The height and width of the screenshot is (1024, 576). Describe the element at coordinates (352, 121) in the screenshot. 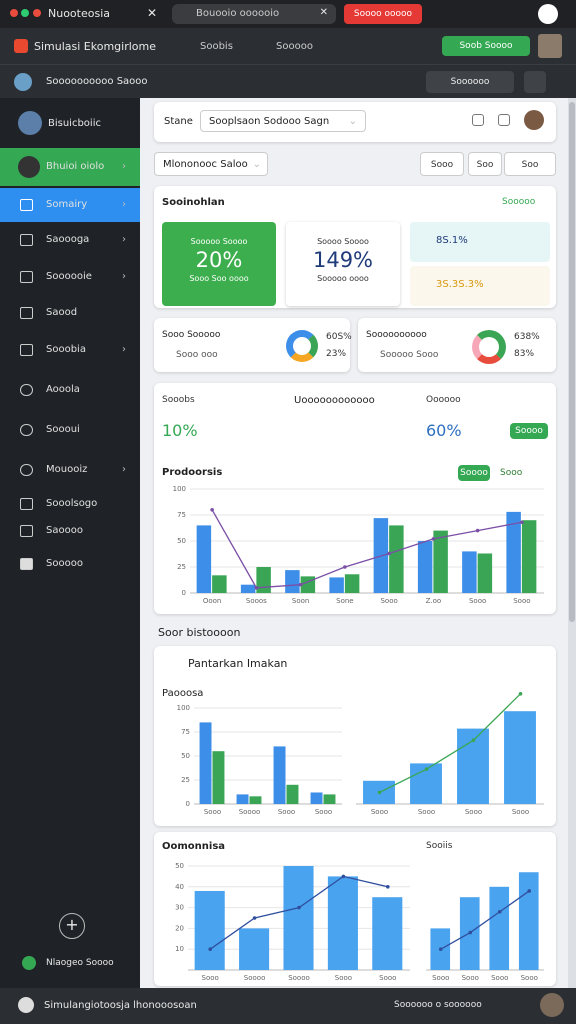

I see `shape: ⌄` at that location.